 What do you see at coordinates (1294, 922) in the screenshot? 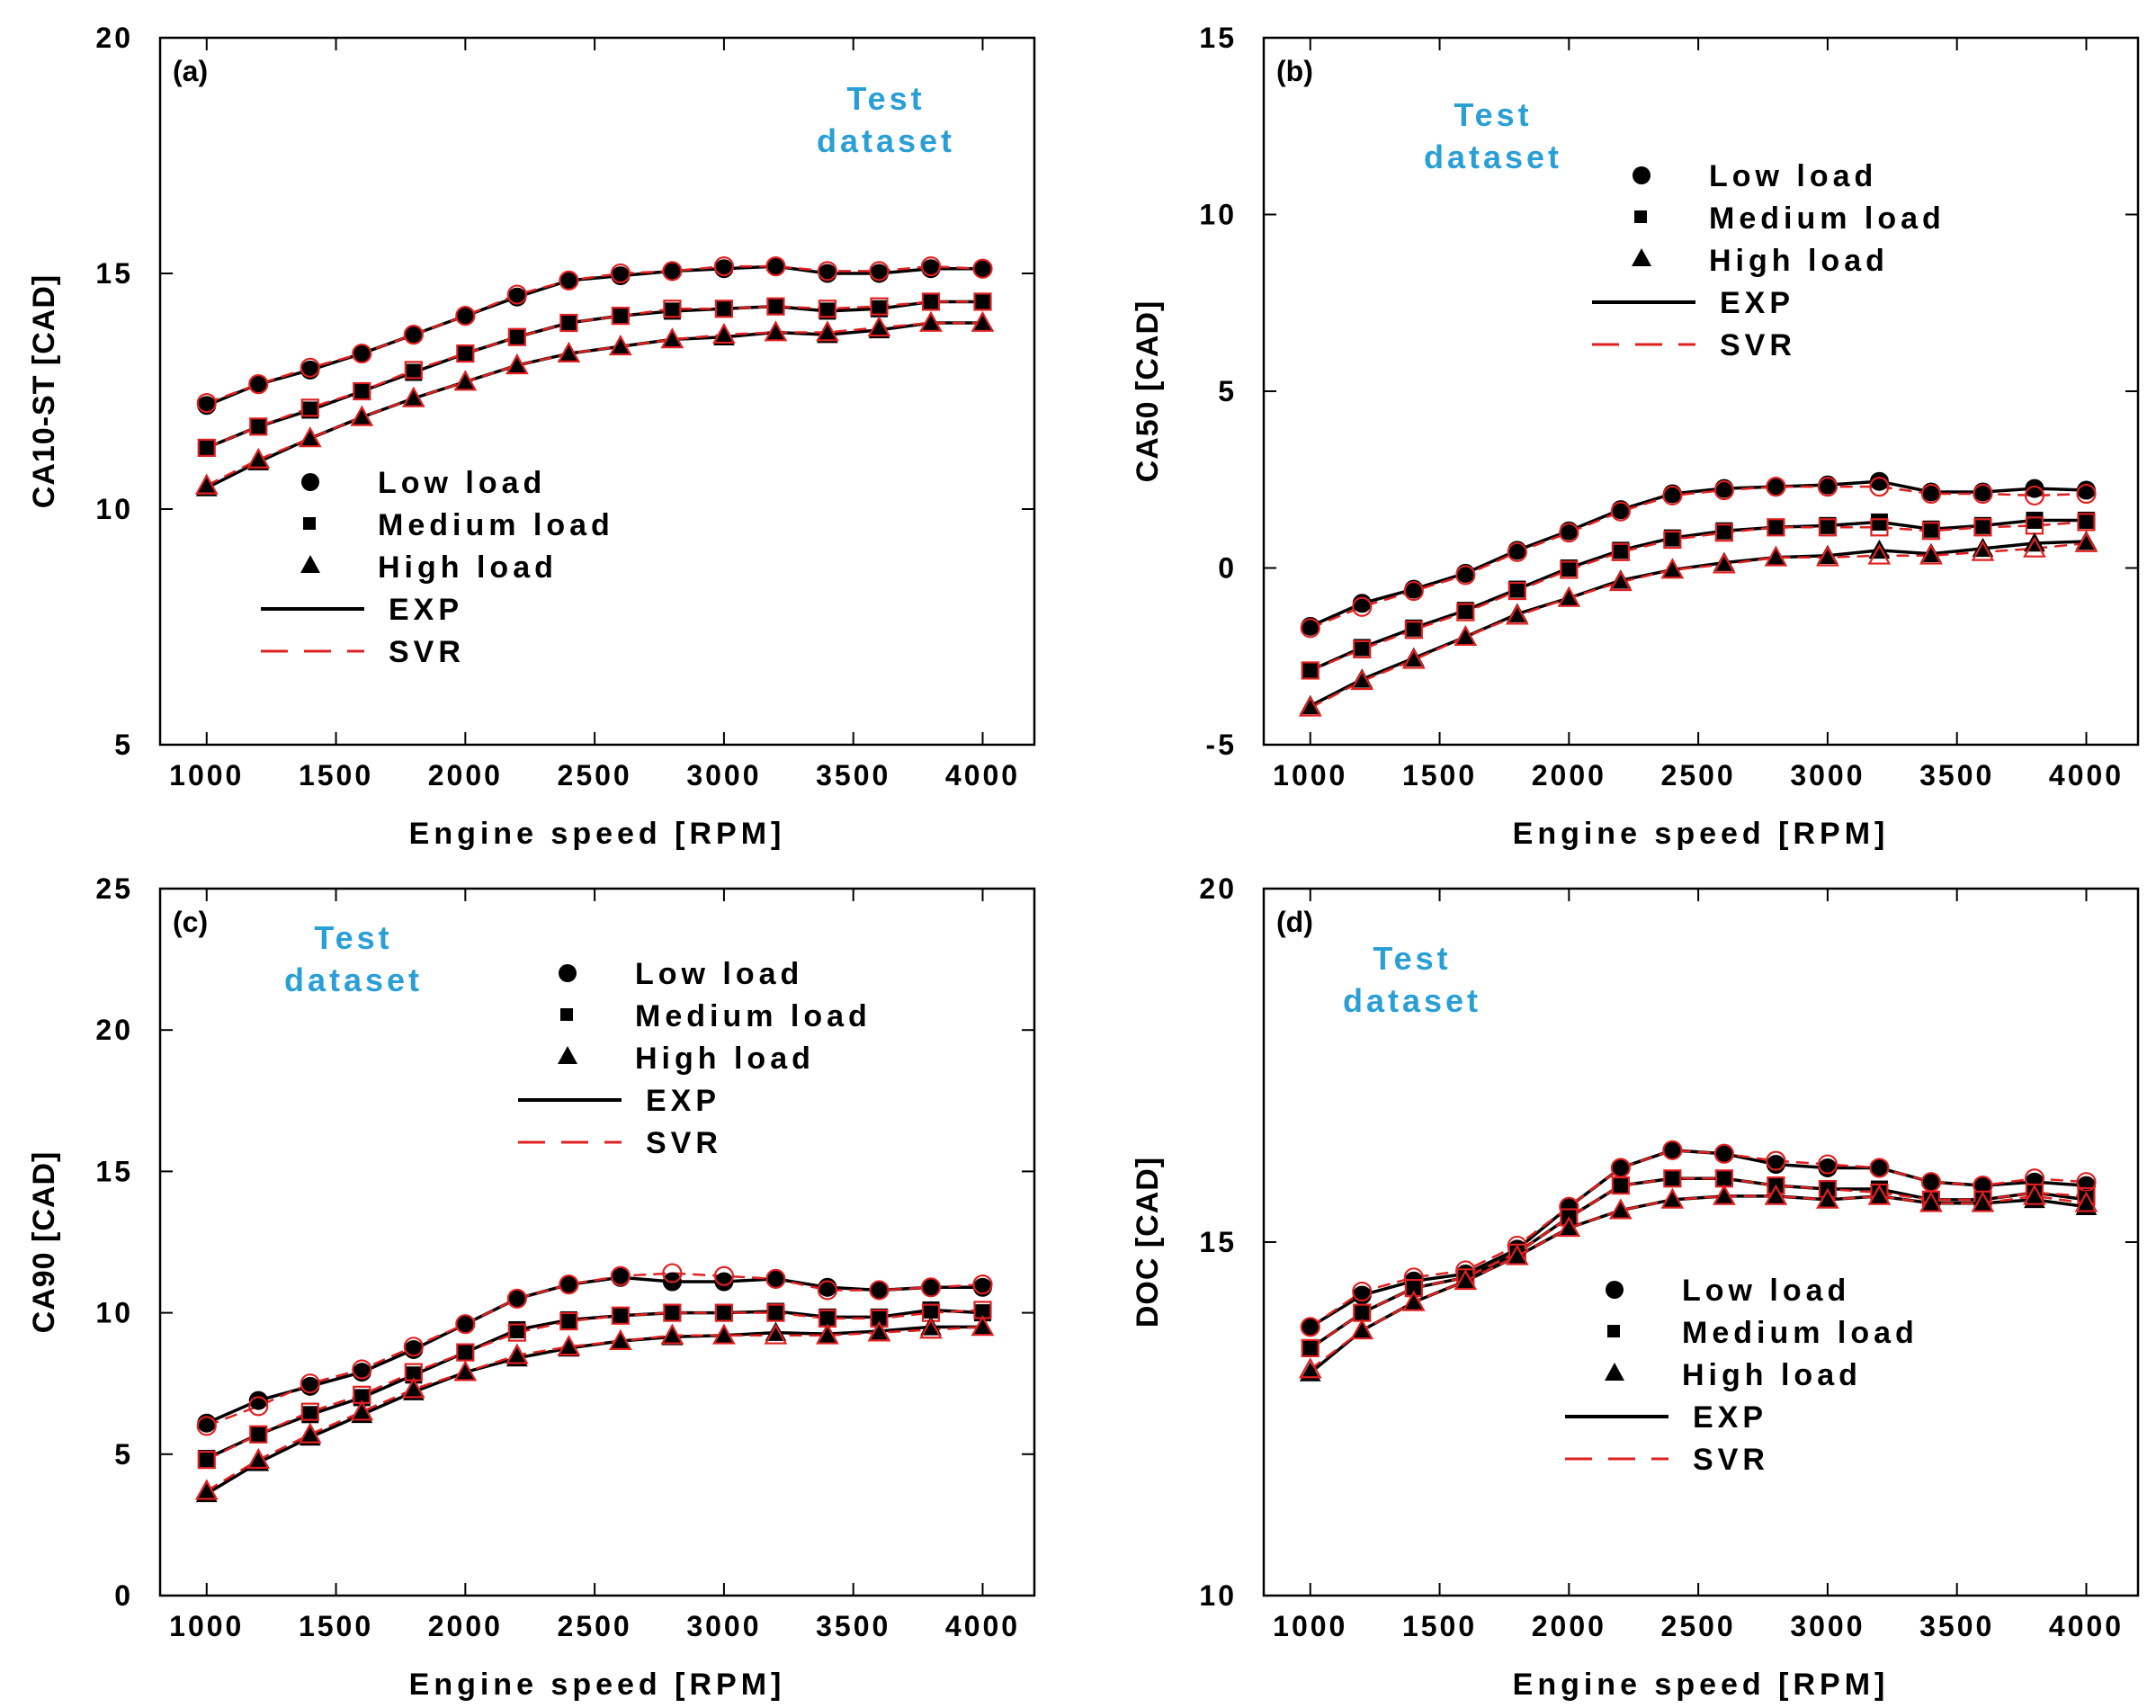
I see `panel-label: (d)` at bounding box center [1294, 922].